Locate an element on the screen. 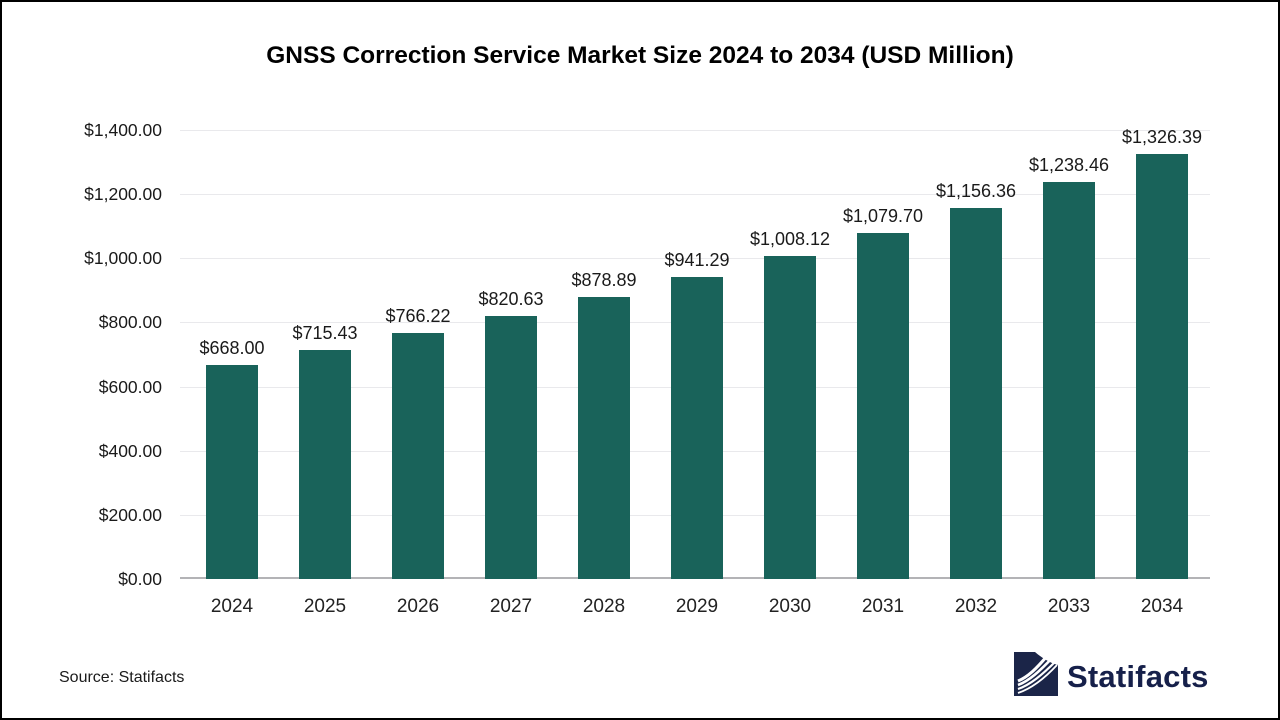 This screenshot has width=1280, height=720. brand-name: Statifacts is located at coordinates (1138, 676).